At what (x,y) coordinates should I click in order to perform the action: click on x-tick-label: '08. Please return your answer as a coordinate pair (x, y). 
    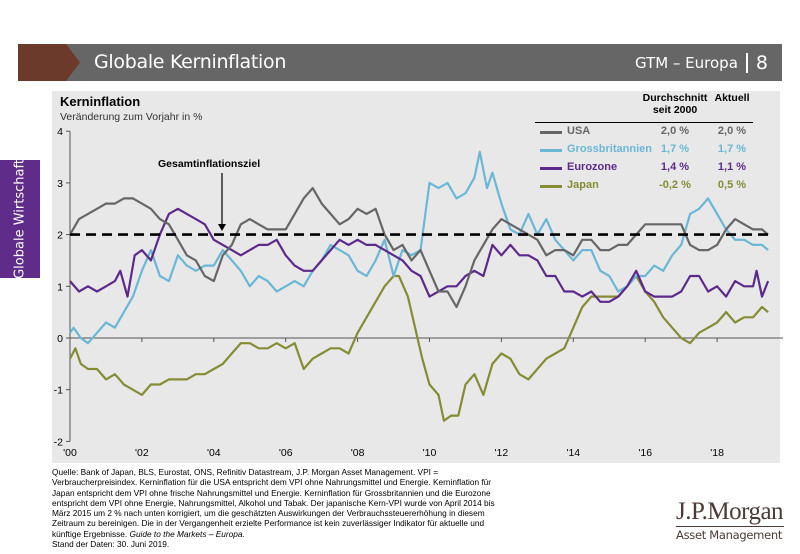
    Looking at the image, I should click on (358, 453).